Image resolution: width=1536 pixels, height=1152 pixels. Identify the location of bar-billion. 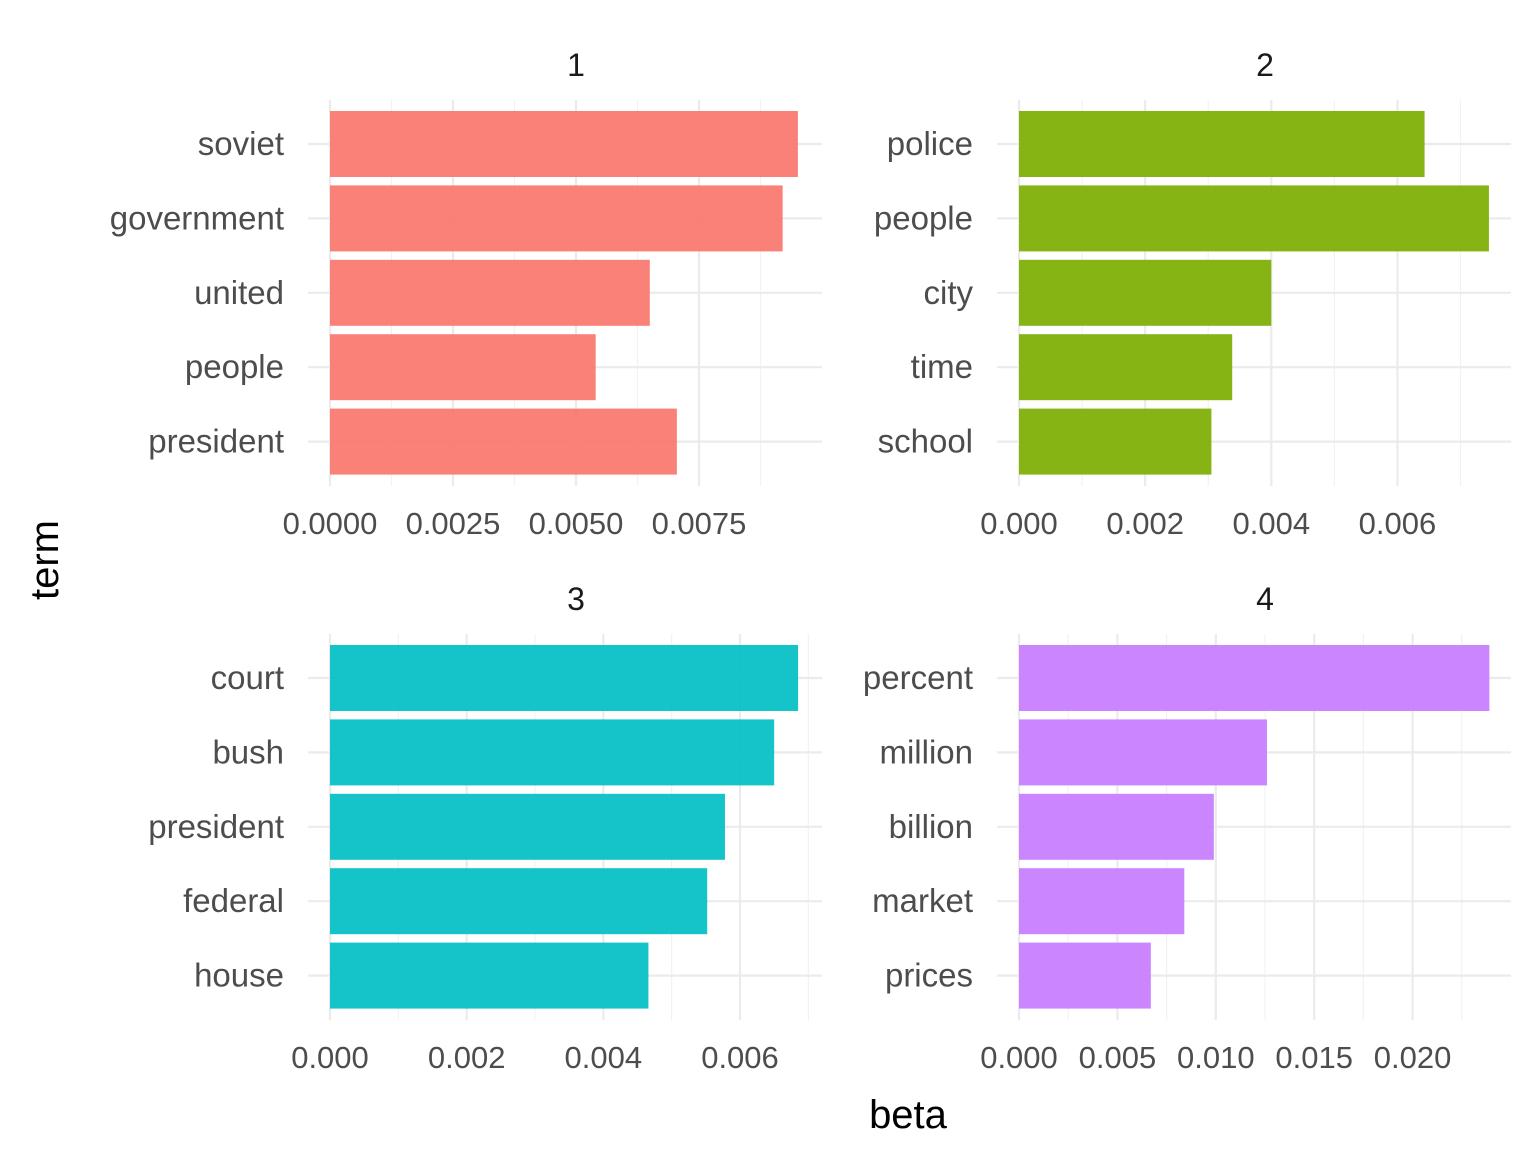
(1116, 826).